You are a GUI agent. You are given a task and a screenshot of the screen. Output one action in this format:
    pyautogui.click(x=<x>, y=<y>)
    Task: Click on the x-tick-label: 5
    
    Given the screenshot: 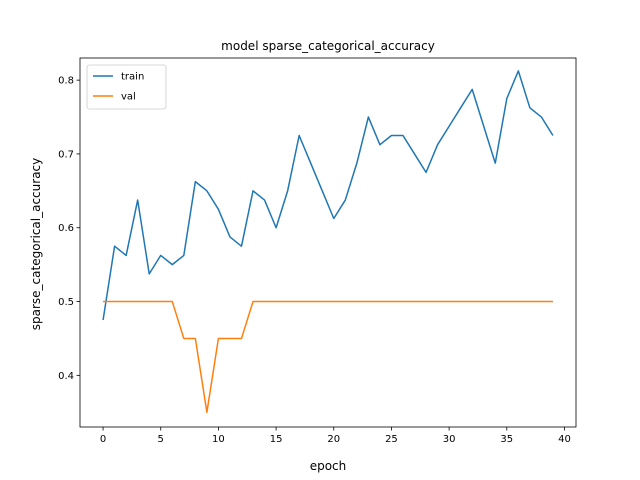 What is the action you would take?
    pyautogui.click(x=161, y=439)
    